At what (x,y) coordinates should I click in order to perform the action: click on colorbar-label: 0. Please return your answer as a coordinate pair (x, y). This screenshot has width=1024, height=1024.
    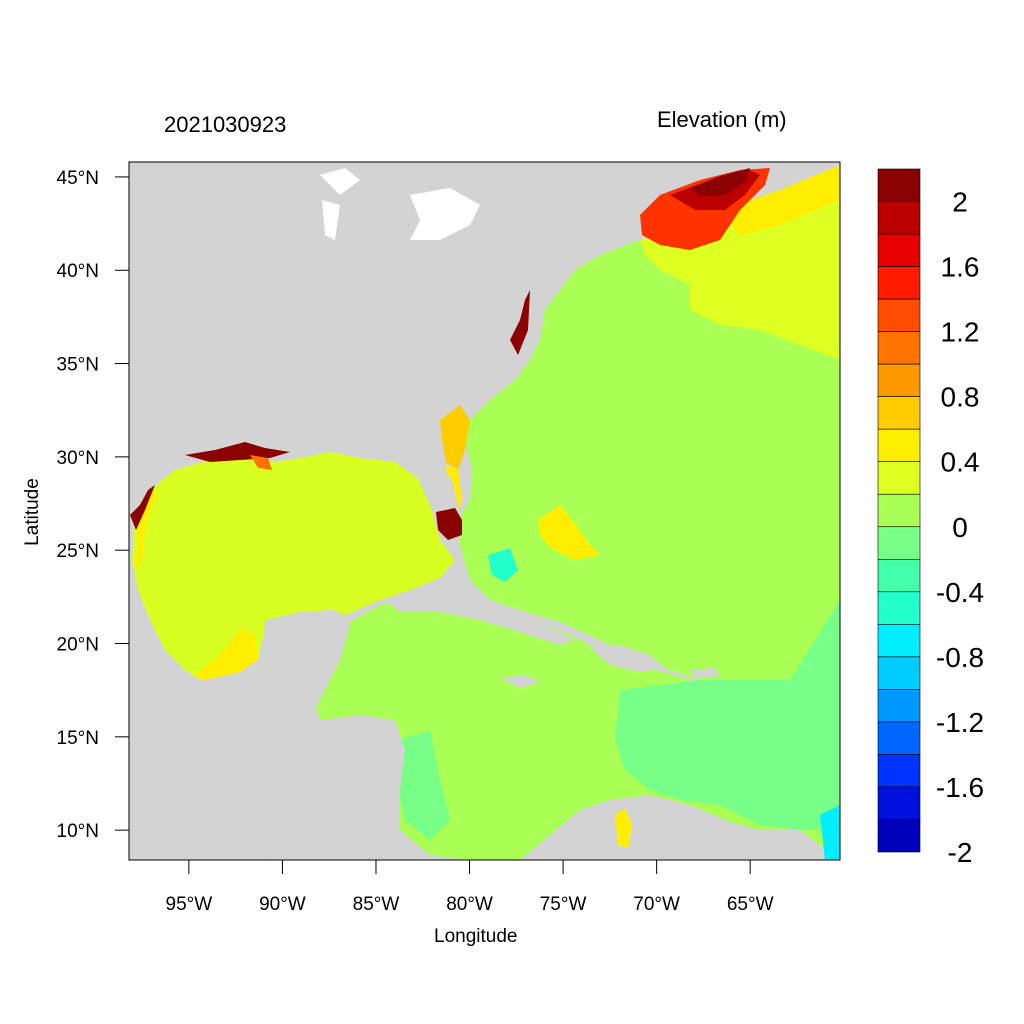
    Looking at the image, I should click on (960, 527).